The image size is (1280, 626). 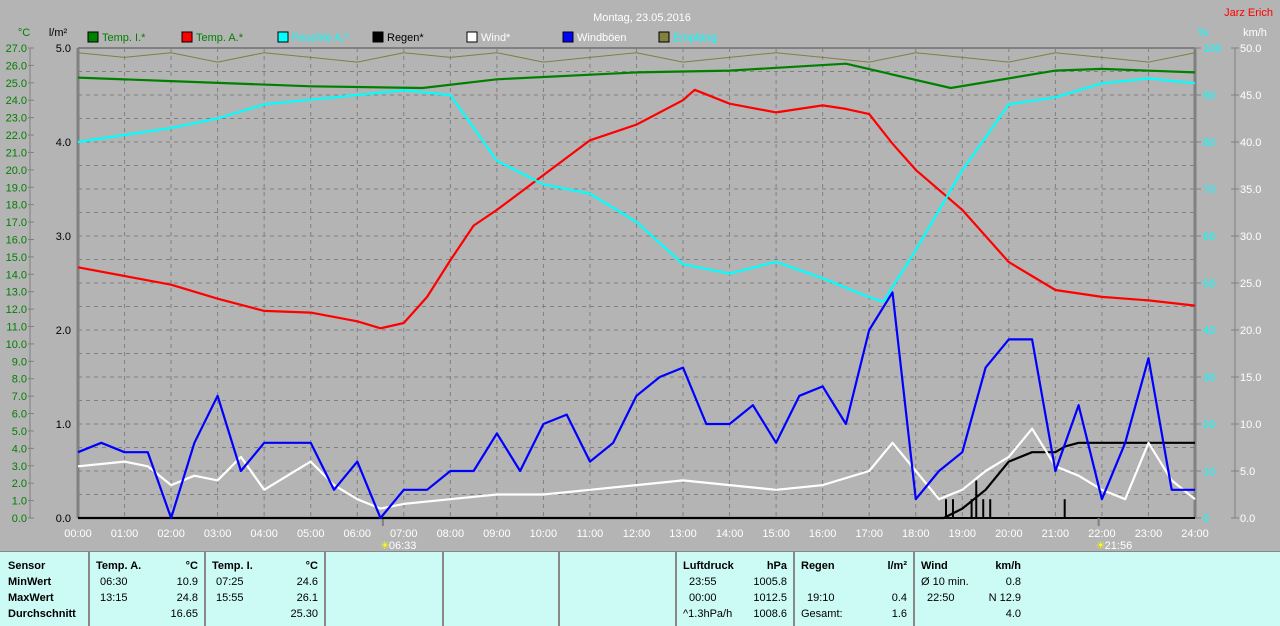 I want to click on temp-tick-label: 13.0, so click(x=16, y=293).